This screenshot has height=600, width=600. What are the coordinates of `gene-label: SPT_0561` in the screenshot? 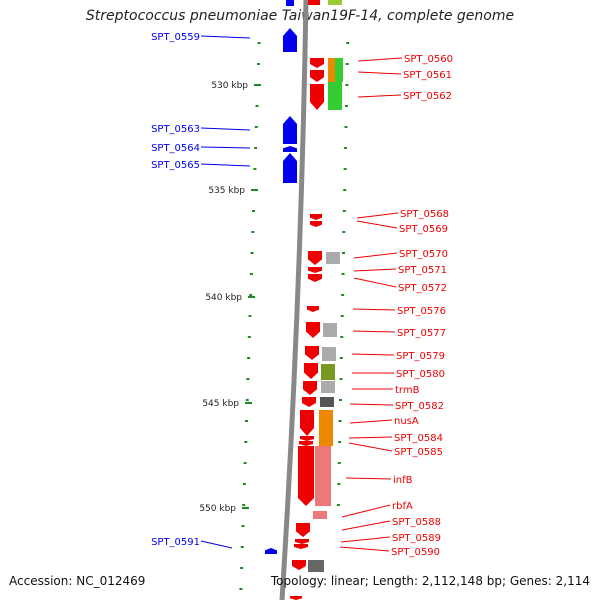 It's located at (427, 75).